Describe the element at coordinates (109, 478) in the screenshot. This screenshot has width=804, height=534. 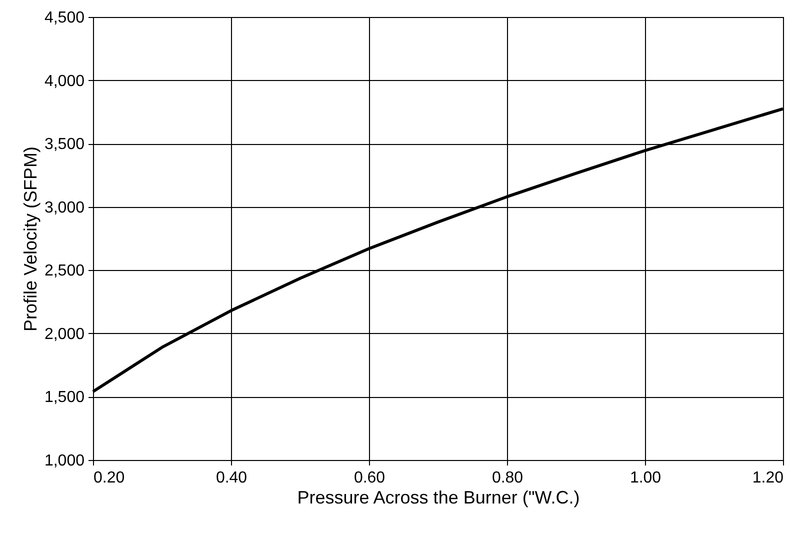
I see `x-tick-label: 0.20` at that location.